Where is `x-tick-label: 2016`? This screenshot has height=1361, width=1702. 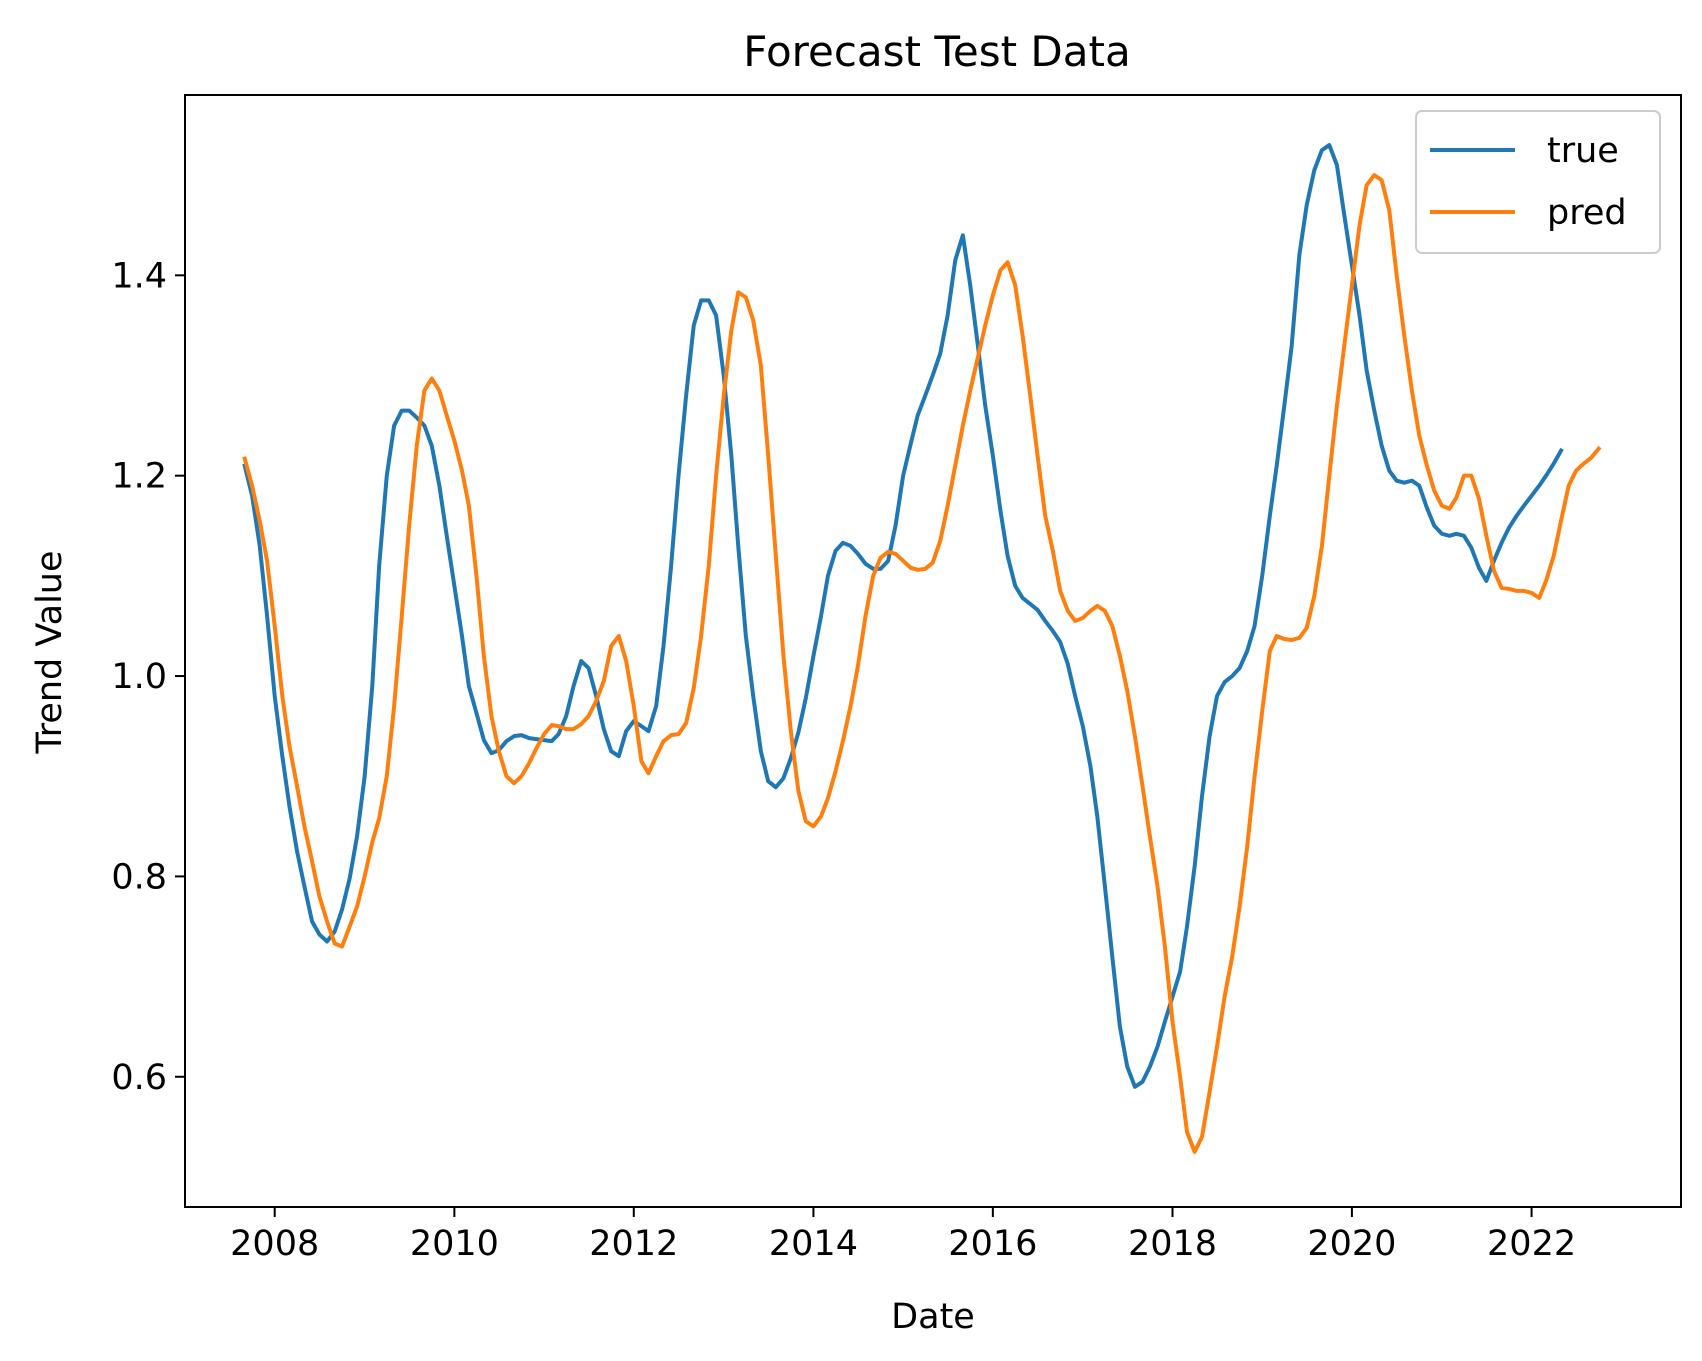
x-tick-label: 2016 is located at coordinates (992, 1244).